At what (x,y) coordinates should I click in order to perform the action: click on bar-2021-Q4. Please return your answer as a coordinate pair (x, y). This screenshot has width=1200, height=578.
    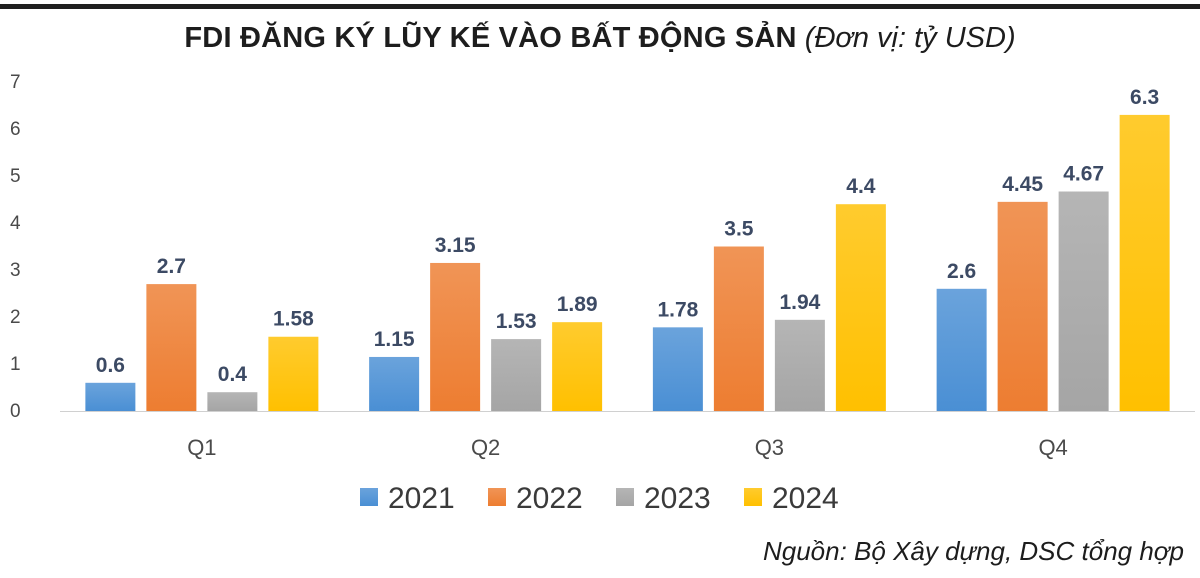
    Looking at the image, I should click on (961, 349).